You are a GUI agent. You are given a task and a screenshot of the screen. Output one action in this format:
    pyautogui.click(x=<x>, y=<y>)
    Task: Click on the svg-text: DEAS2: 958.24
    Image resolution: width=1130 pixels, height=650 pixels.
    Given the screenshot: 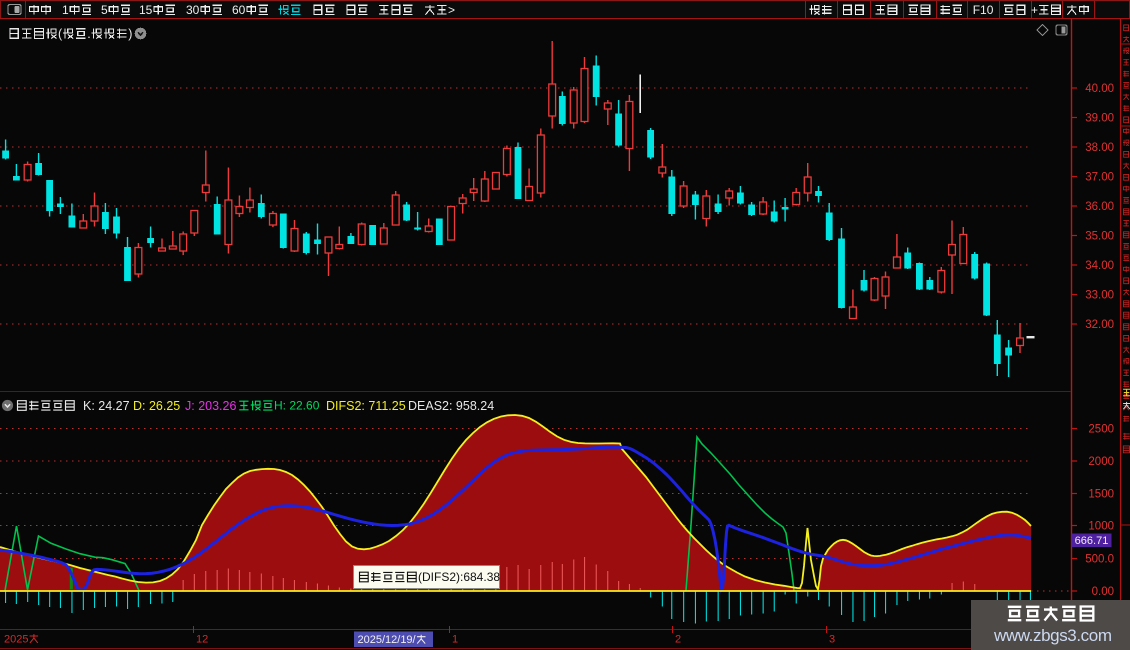 What is the action you would take?
    pyautogui.click(x=451, y=406)
    